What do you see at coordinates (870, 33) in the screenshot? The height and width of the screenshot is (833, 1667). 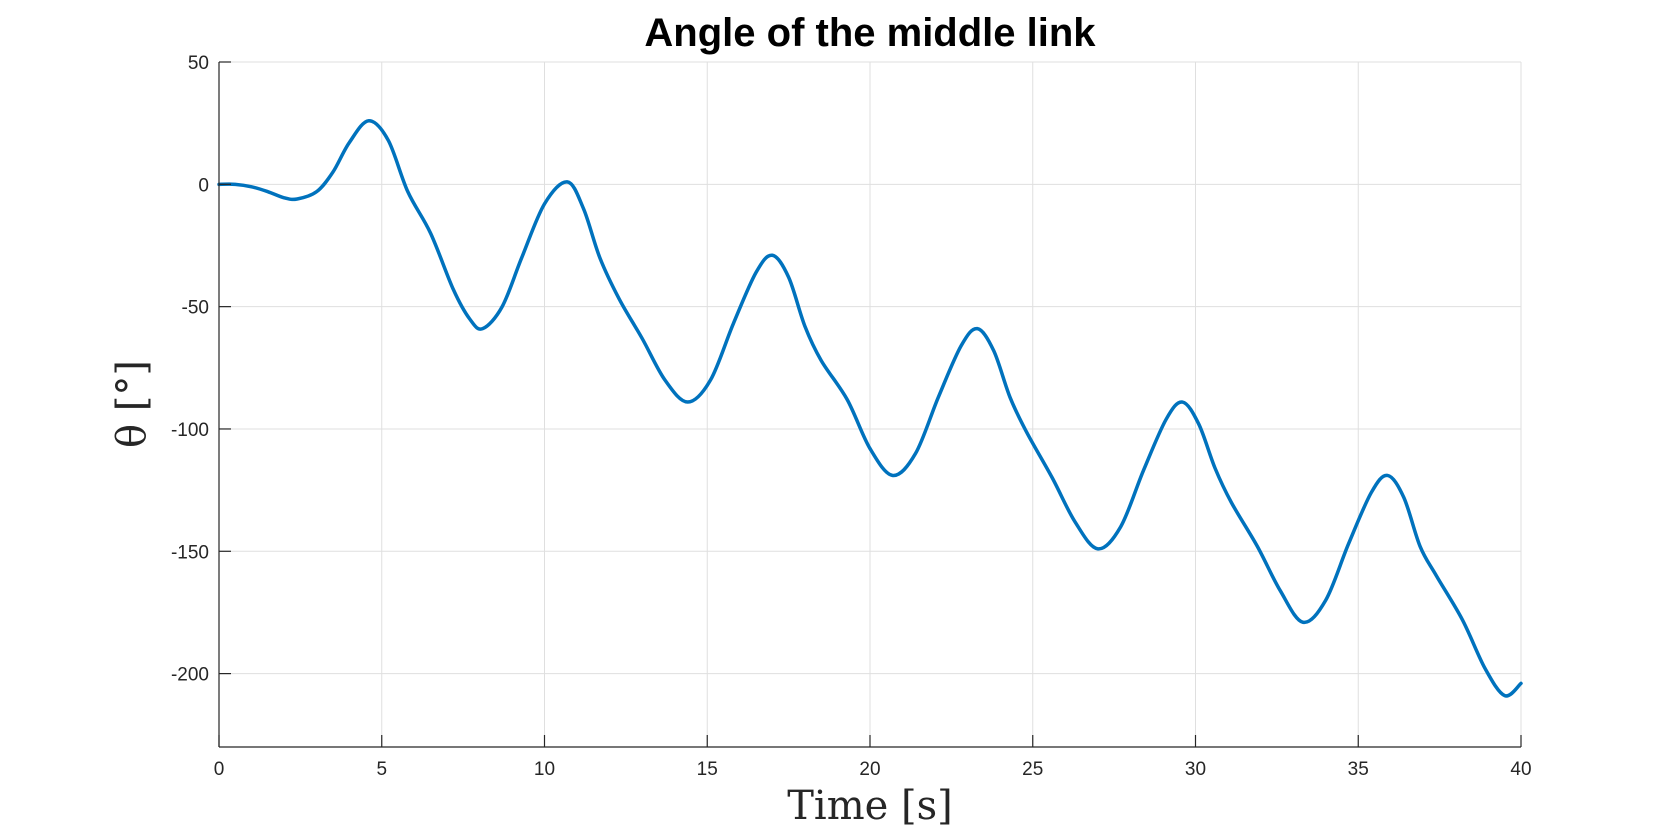 I see `chart-title: Angle of the middle link` at bounding box center [870, 33].